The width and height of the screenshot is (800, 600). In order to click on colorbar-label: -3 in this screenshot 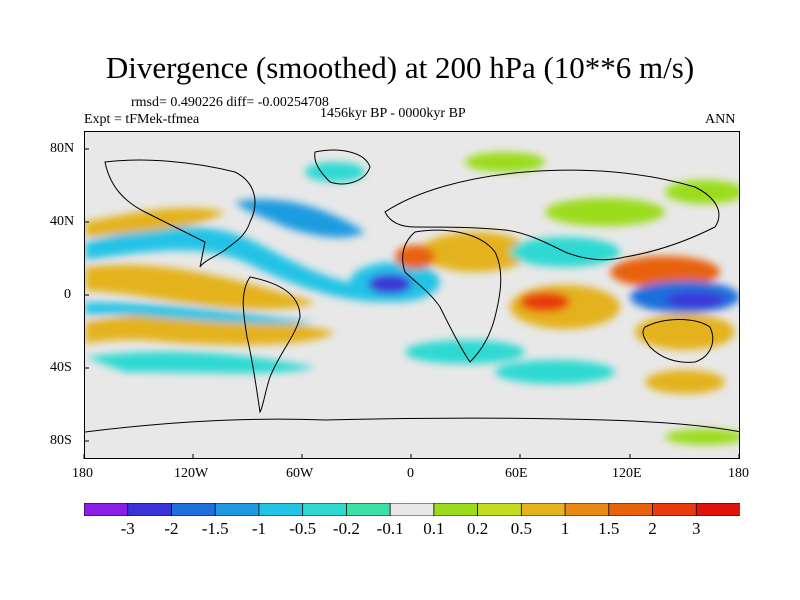, I will do `click(127, 528)`.